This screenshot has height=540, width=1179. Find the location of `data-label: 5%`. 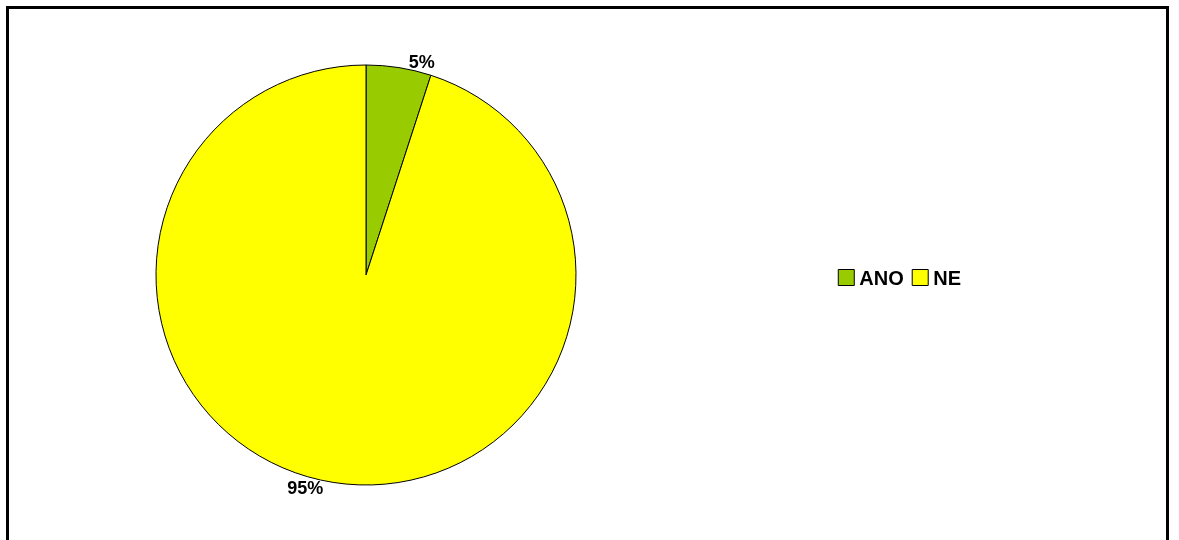

data-label: 5% is located at coordinates (421, 61).